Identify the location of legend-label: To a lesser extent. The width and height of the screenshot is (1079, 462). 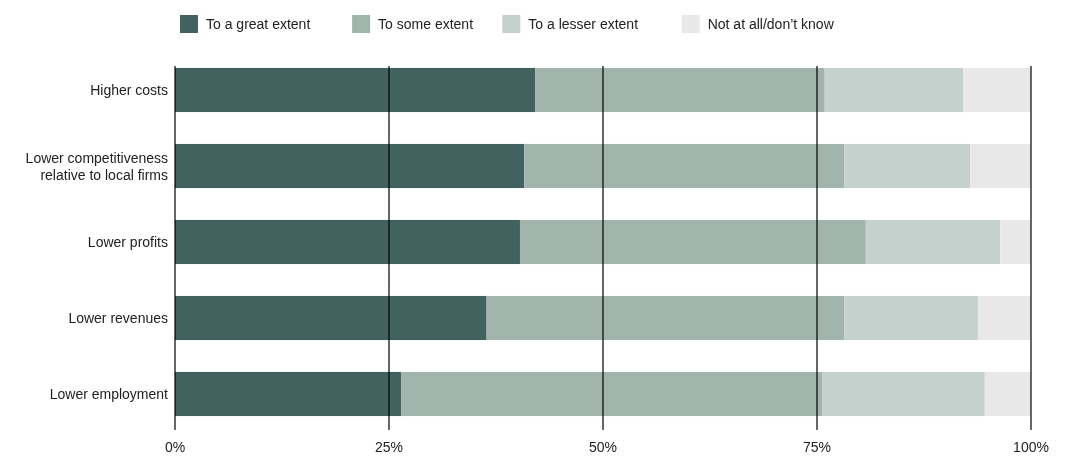
(583, 24).